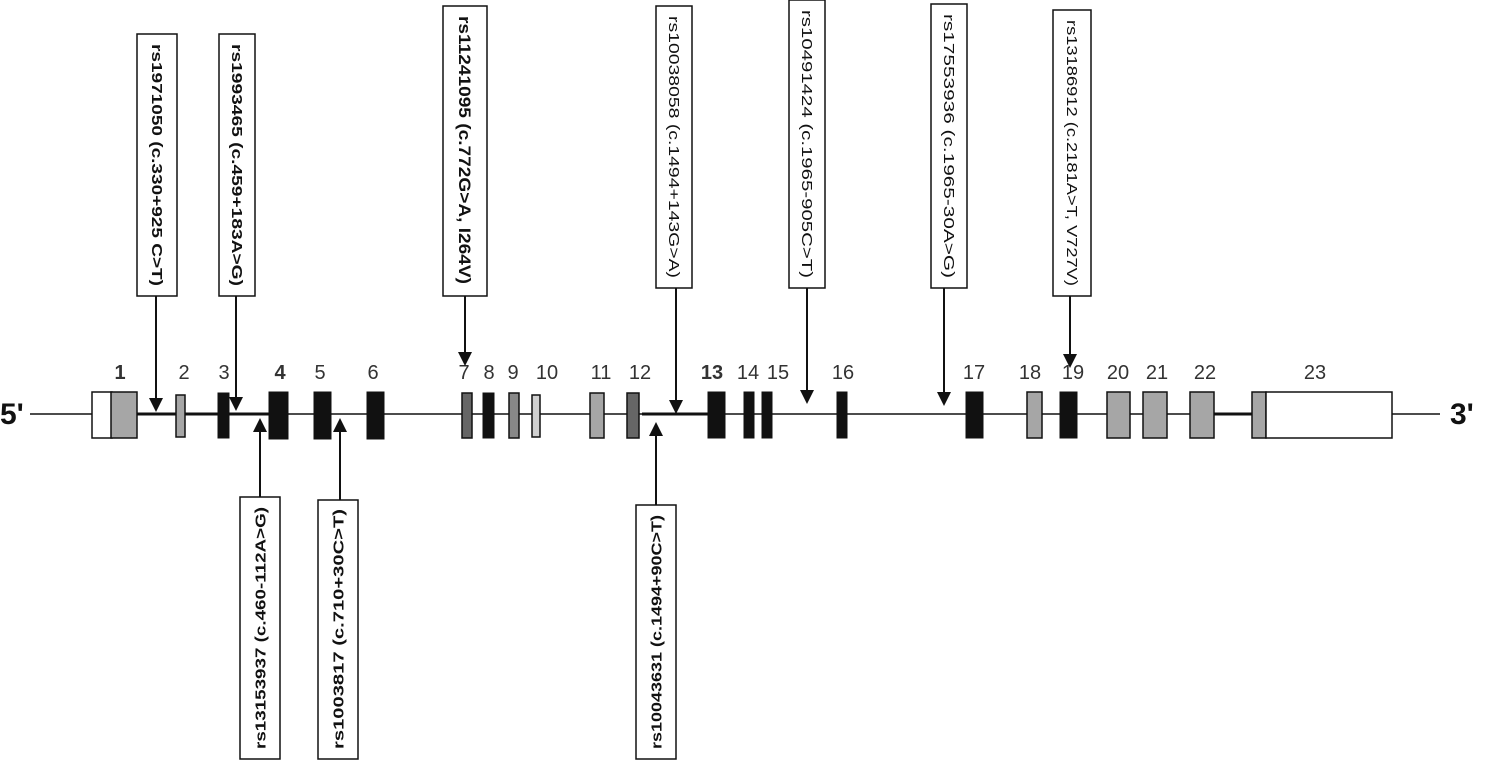  I want to click on snp-callout-top: rs13186912 (c.2181A>T, V727V), so click(1072, 188).